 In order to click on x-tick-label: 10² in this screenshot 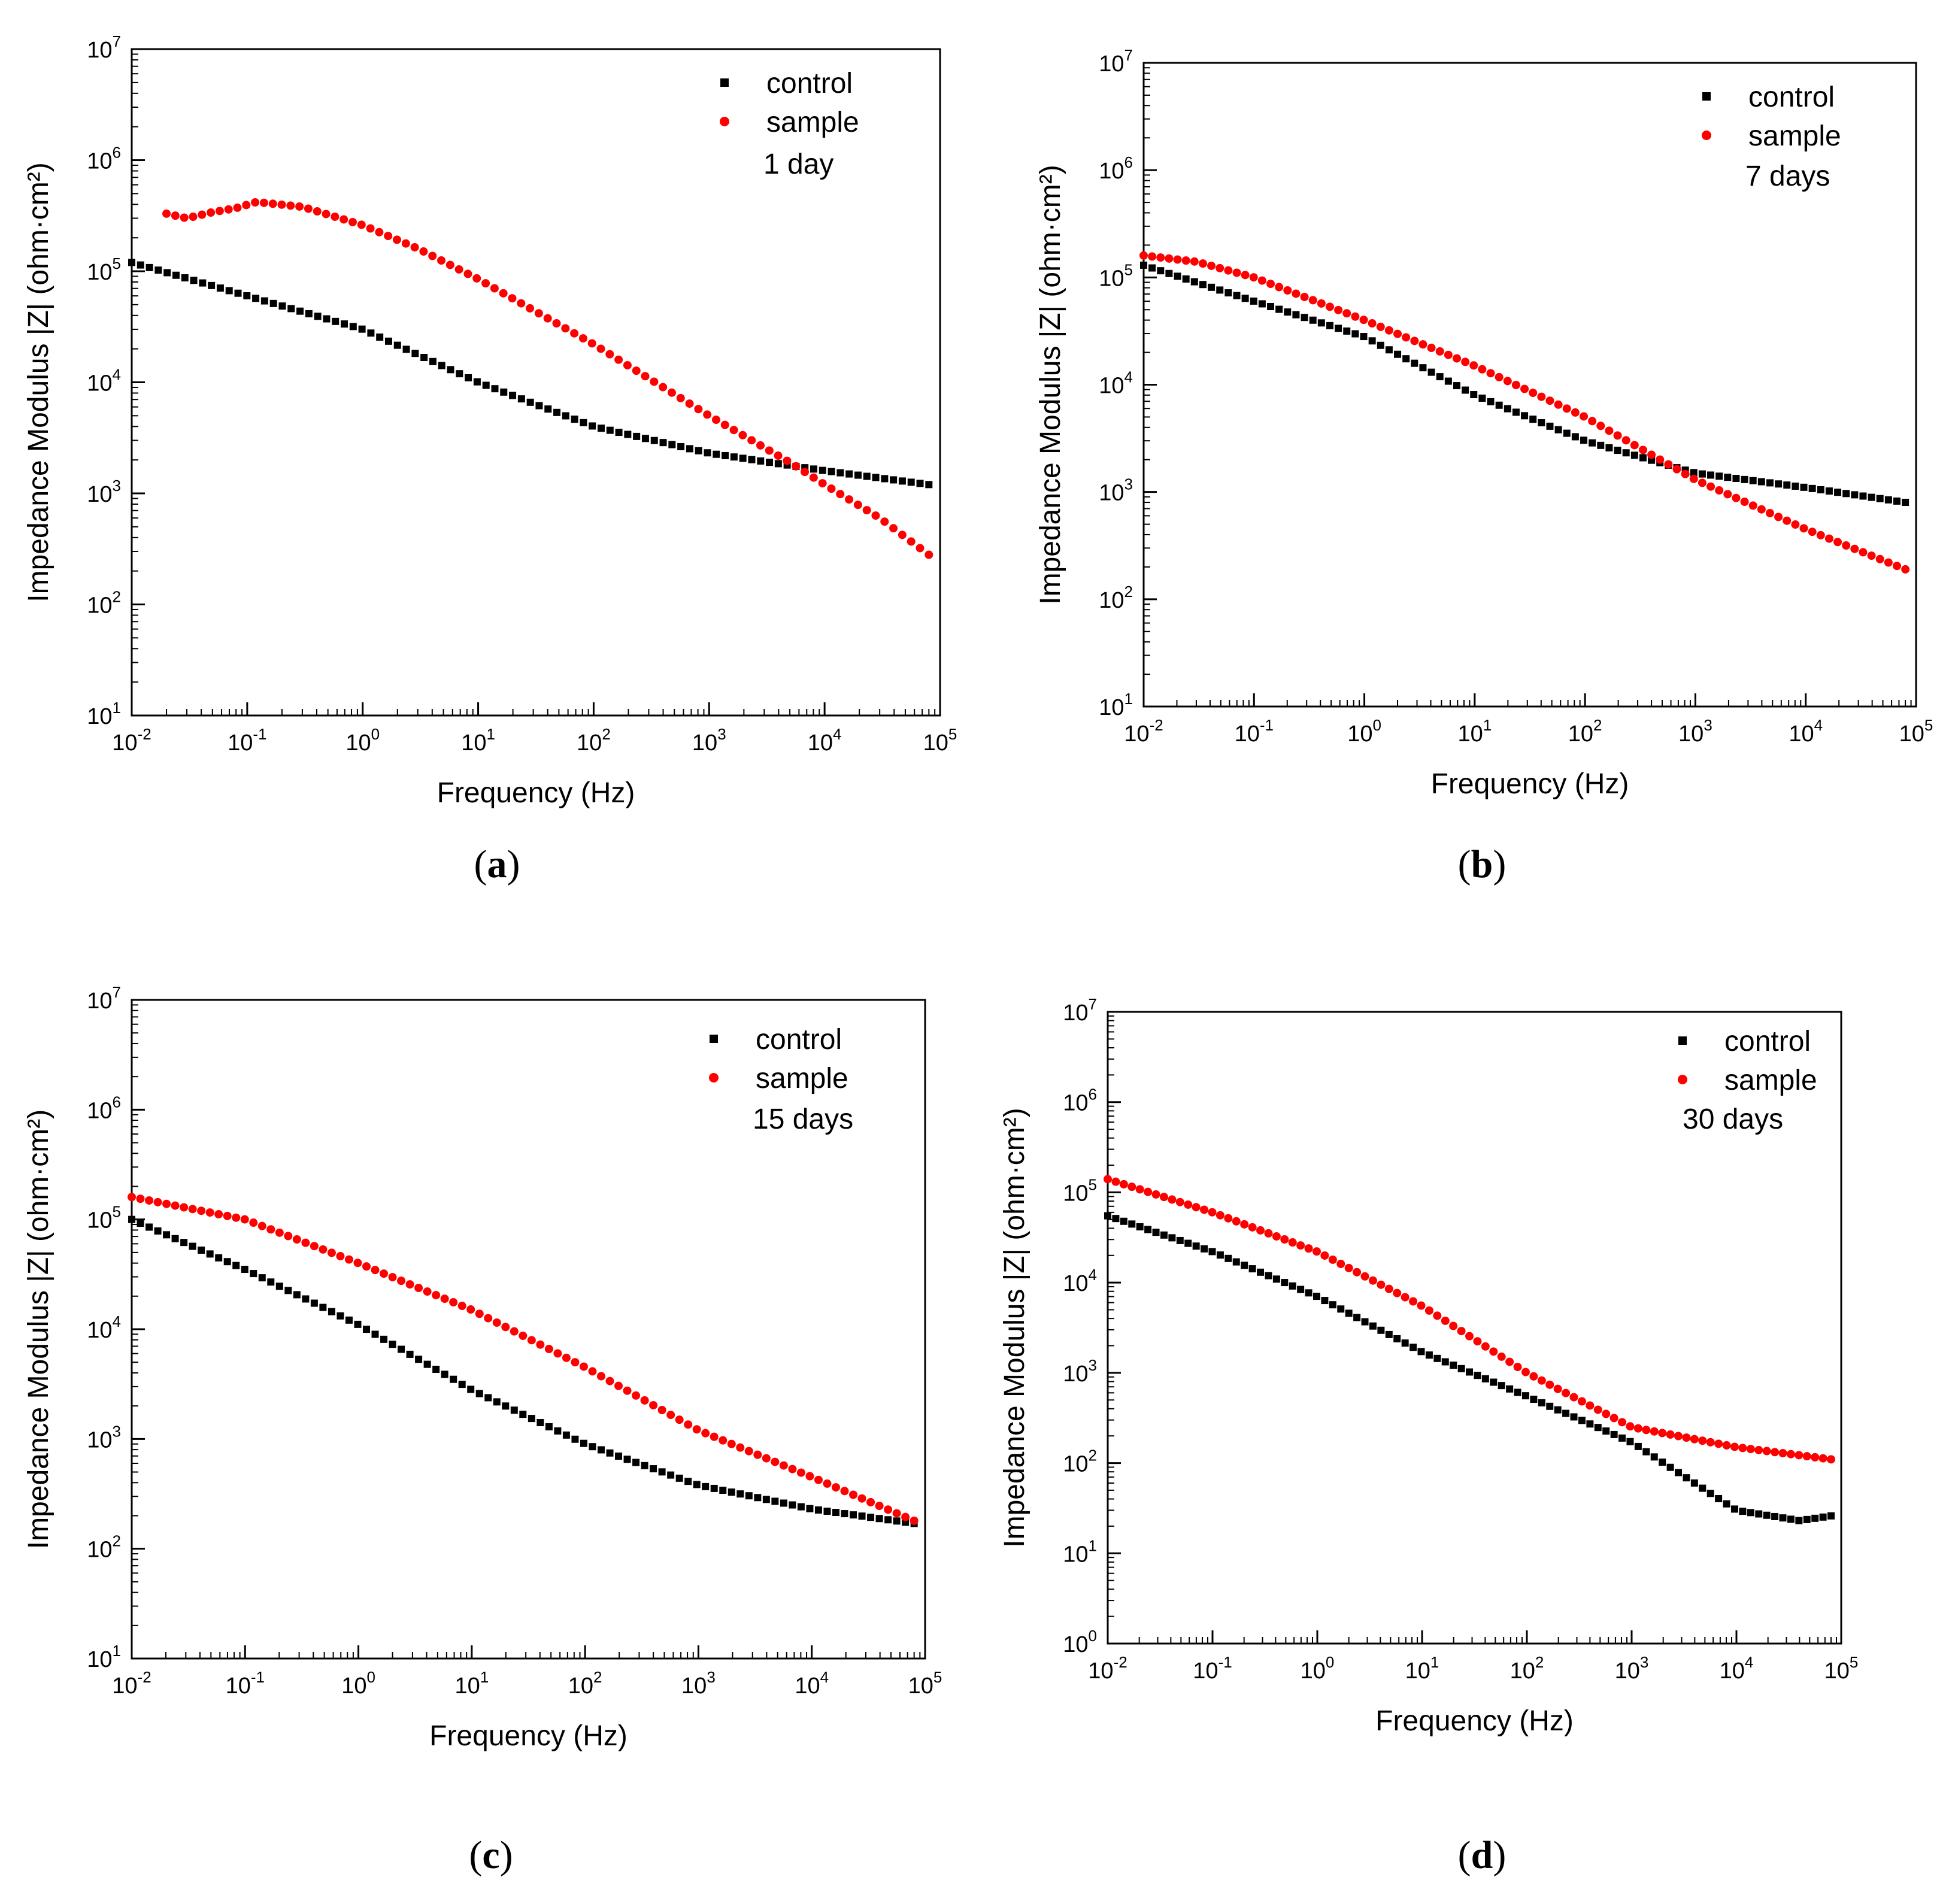, I will do `click(1585, 731)`.